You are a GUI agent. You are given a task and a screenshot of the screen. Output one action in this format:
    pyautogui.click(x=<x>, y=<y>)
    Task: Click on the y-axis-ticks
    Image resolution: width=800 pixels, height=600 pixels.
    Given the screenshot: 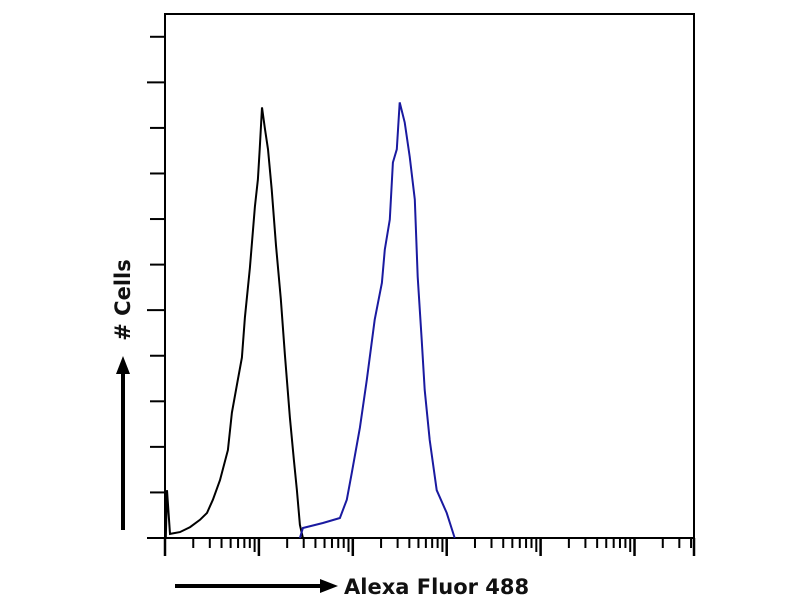 What is the action you would take?
    pyautogui.click(x=156, y=287)
    